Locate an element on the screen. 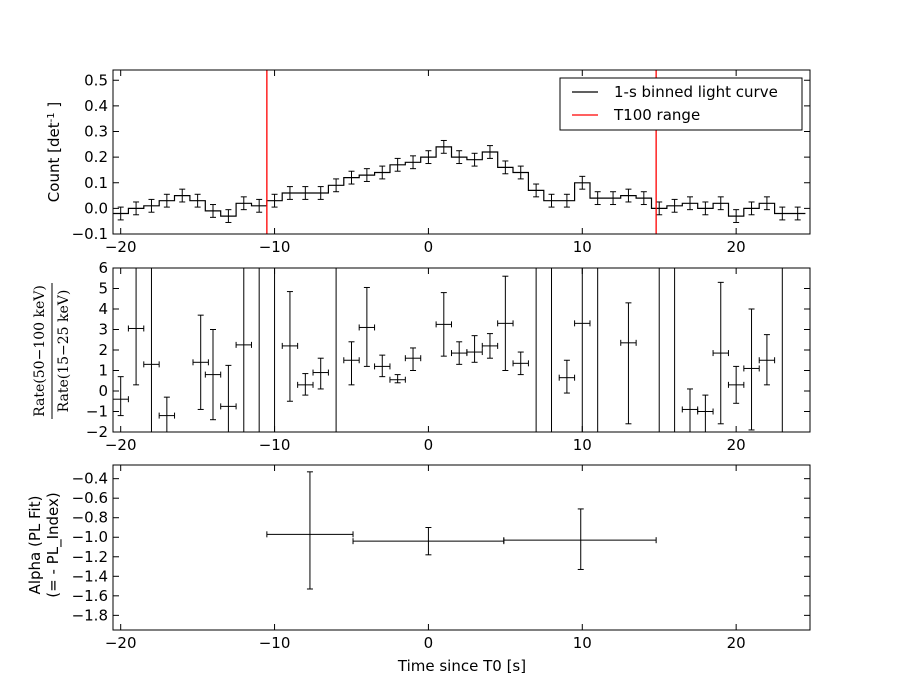  light-curve-ylabel: Count [det-1 ] is located at coordinates (54, 152).